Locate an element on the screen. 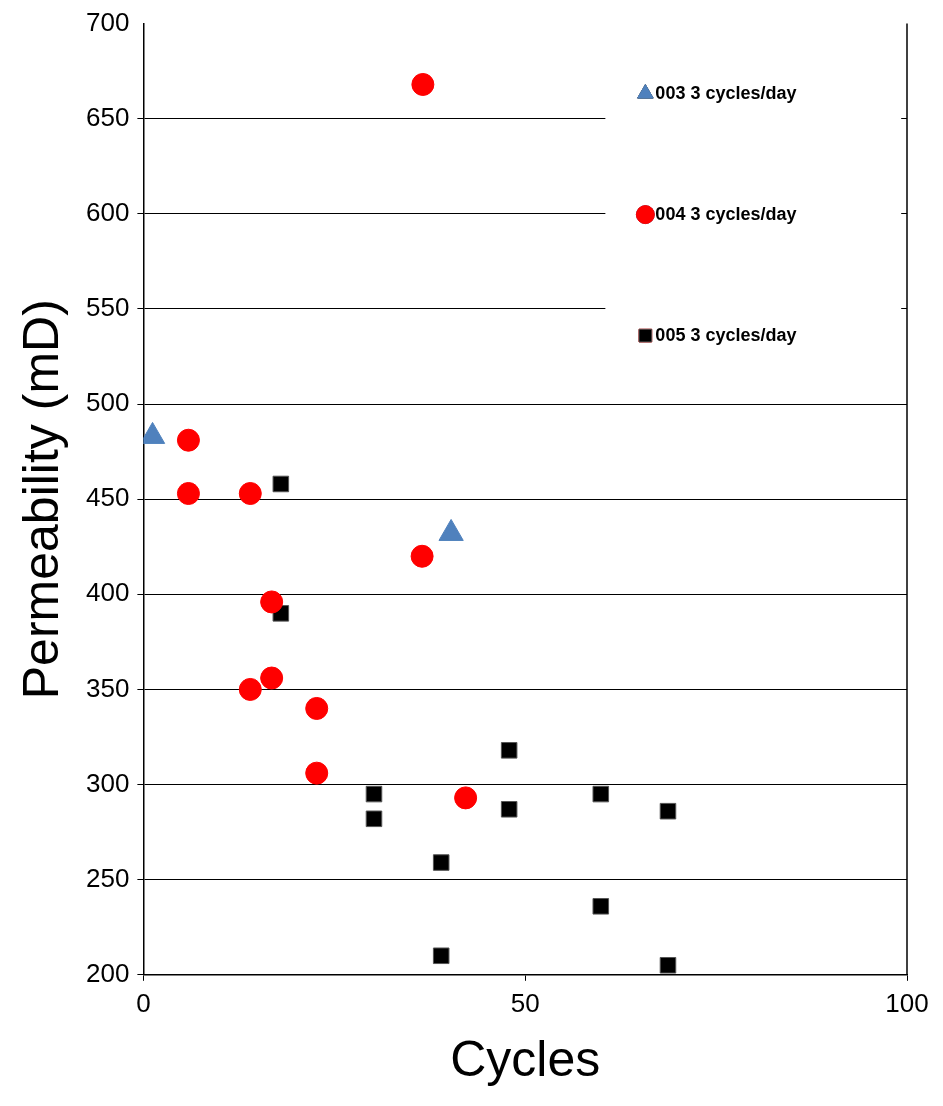  y-tick-label: 700 is located at coordinates (107, 21).